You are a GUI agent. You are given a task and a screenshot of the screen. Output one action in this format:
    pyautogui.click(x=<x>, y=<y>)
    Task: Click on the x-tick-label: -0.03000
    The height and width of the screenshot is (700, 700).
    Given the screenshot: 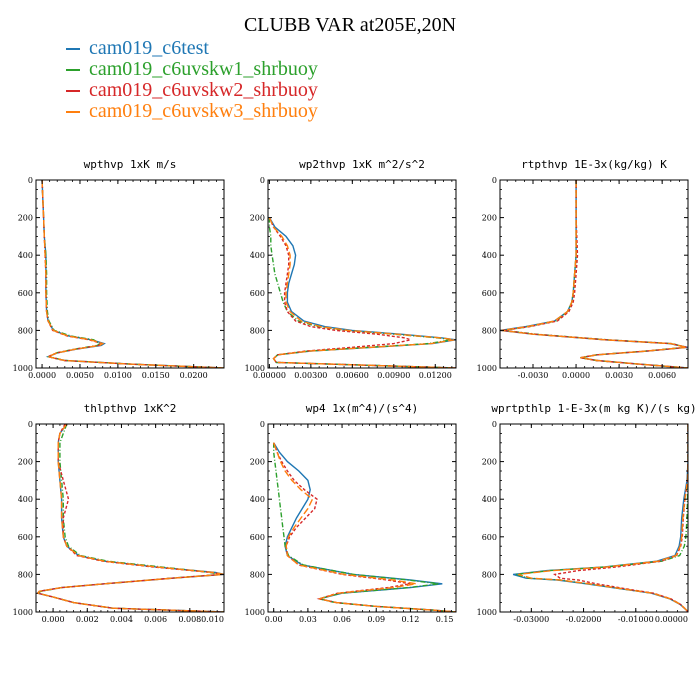 What is the action you would take?
    pyautogui.click(x=531, y=619)
    